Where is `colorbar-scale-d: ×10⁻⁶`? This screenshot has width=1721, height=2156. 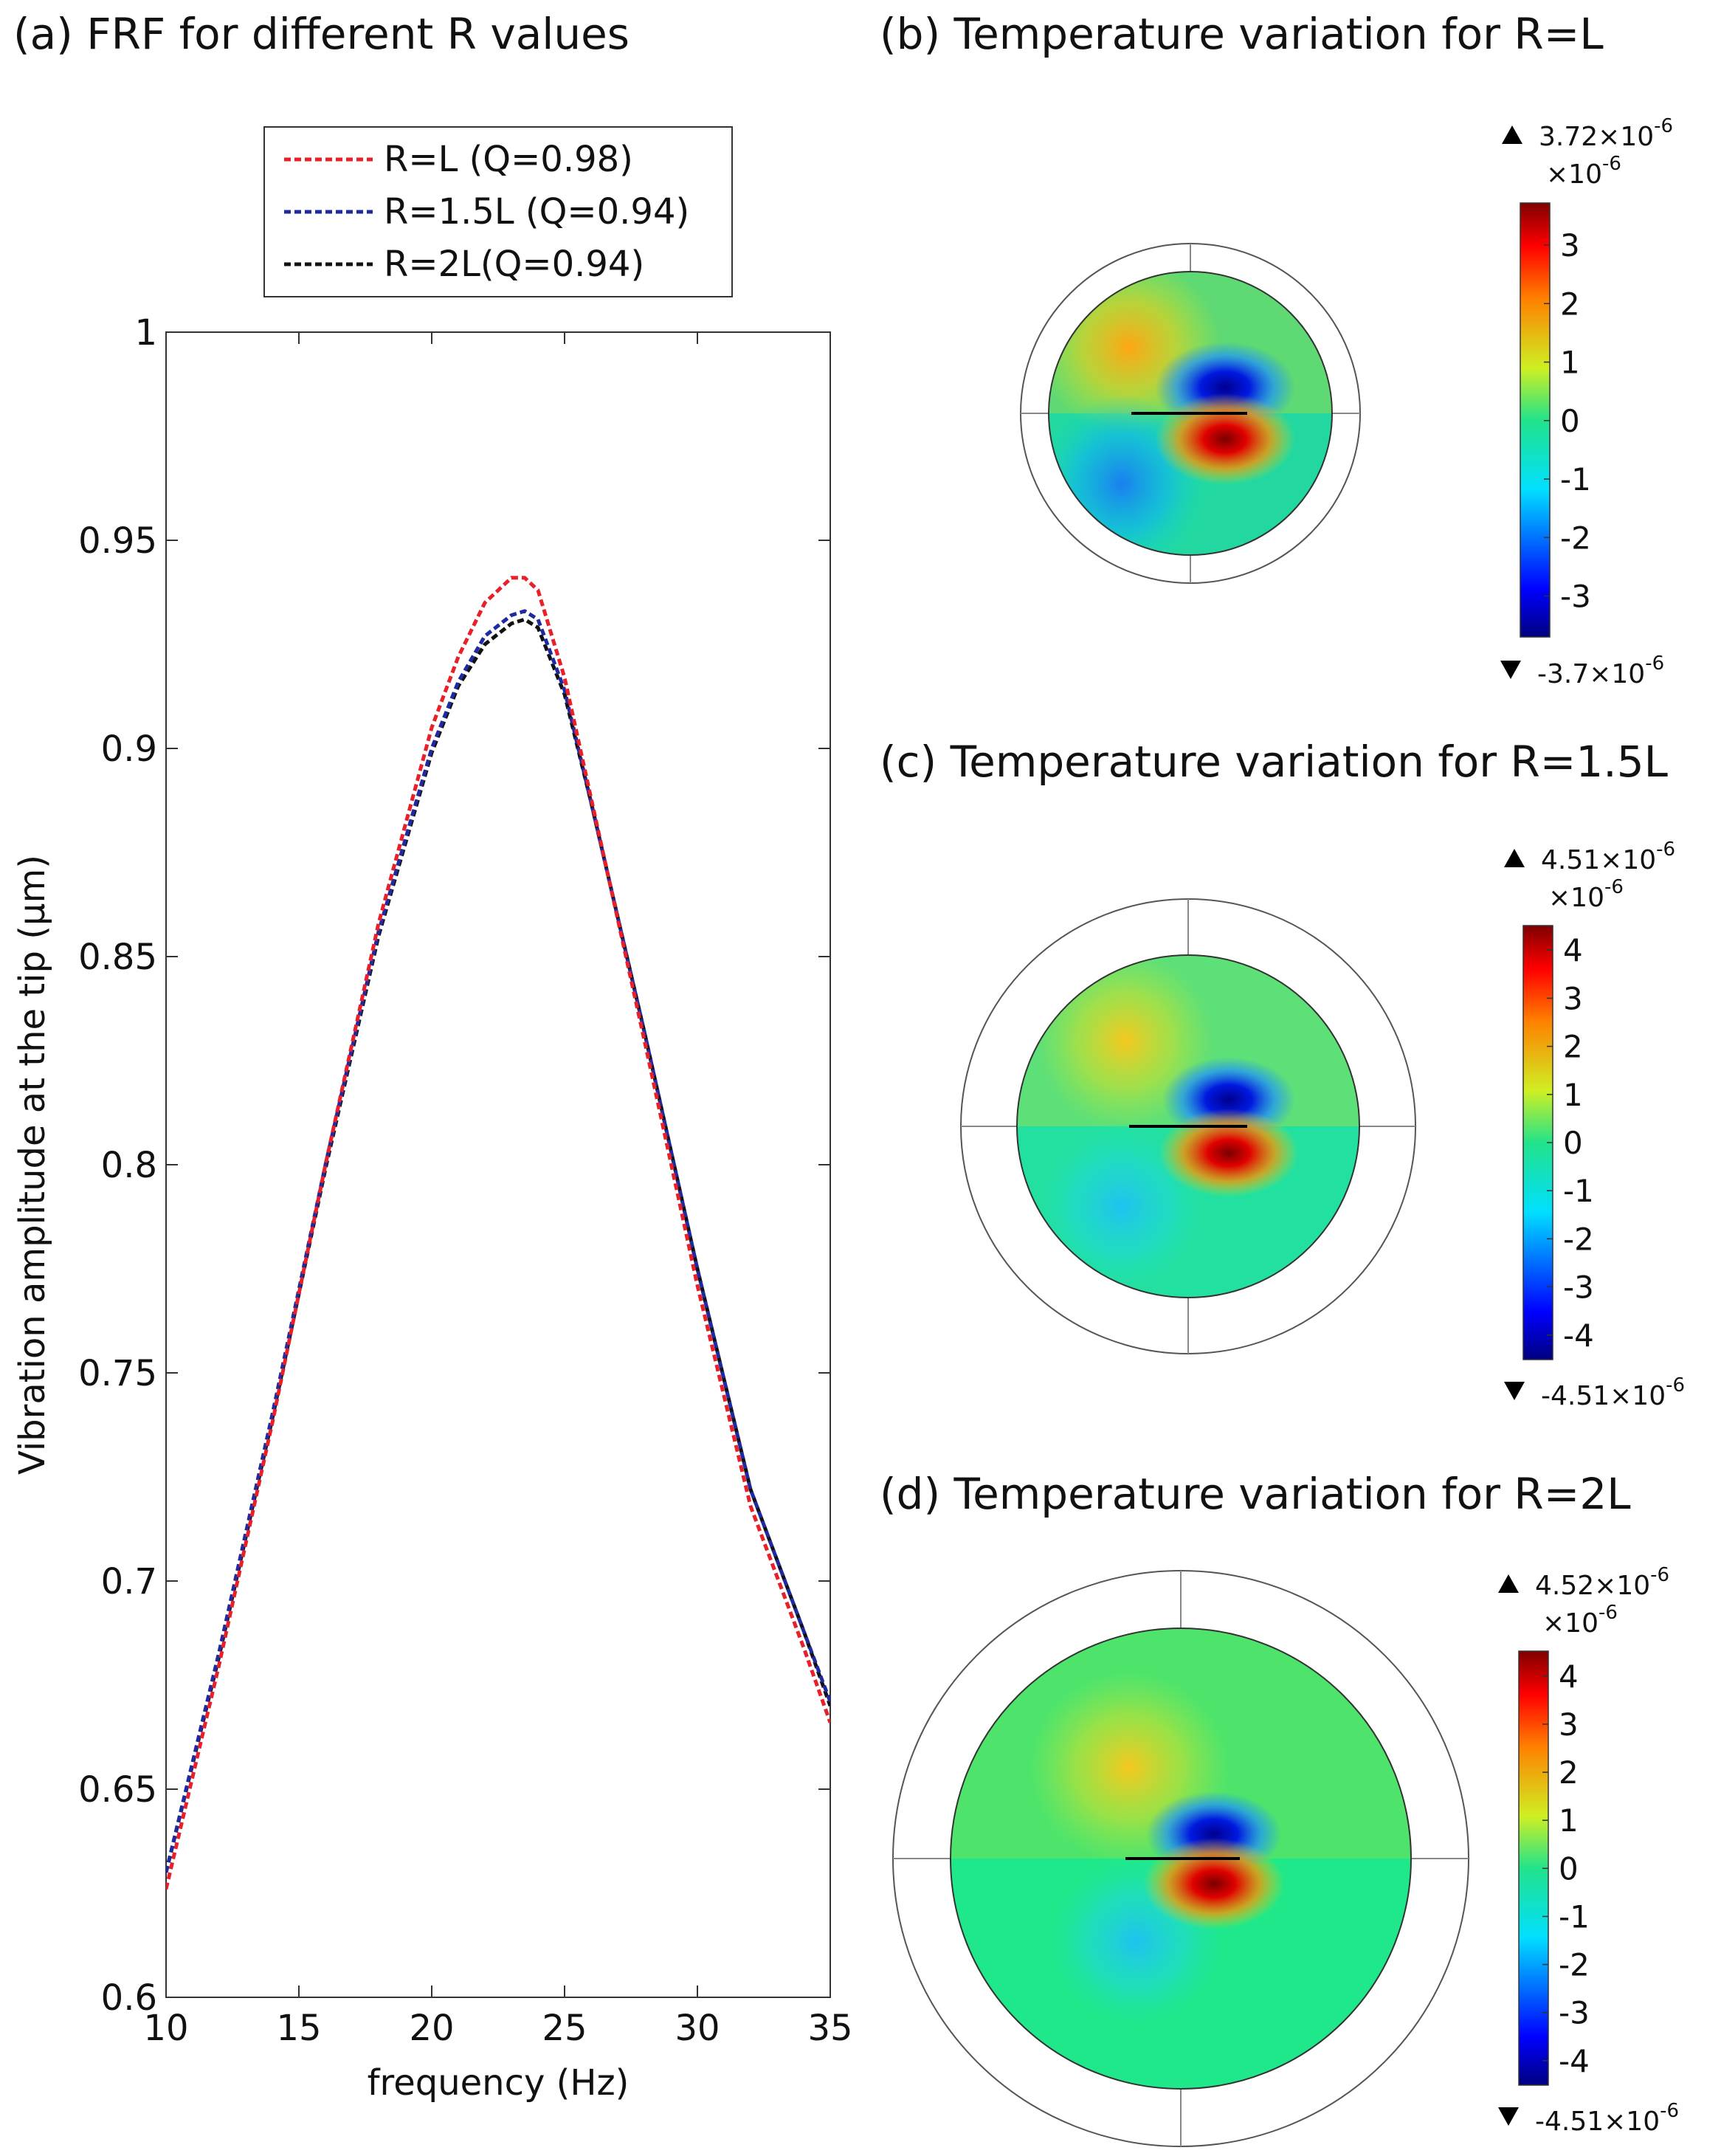
colorbar-scale-d: ×10⁻⁶ is located at coordinates (1580, 1621).